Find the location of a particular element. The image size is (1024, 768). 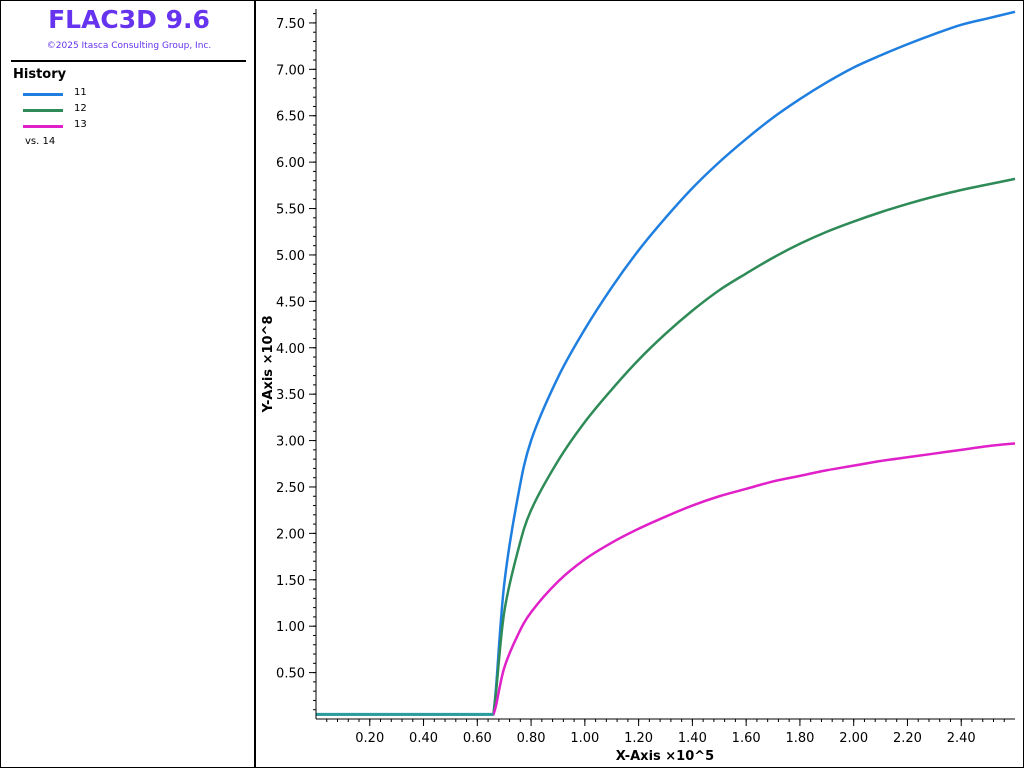

y-tick-label: 0.50 is located at coordinates (290, 674).